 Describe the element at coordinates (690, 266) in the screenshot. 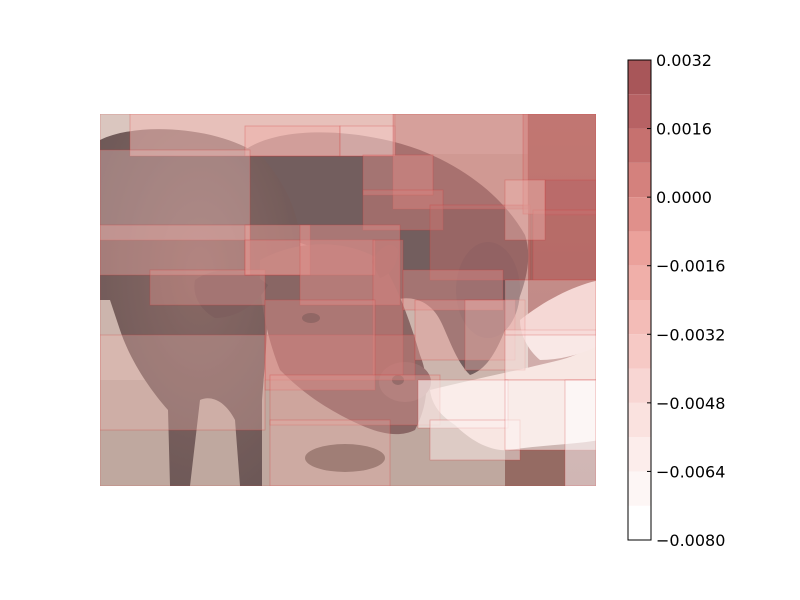

I see `colorbar-tick-label: −0.0016` at that location.